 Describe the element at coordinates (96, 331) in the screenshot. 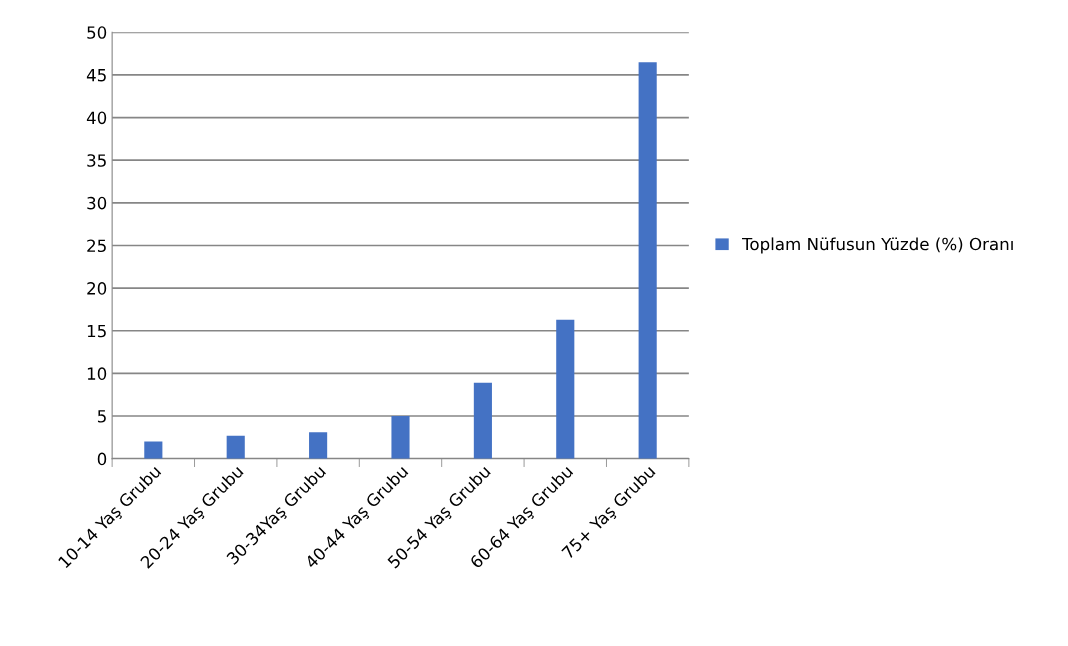

I see `y-tick-label: 15` at that location.